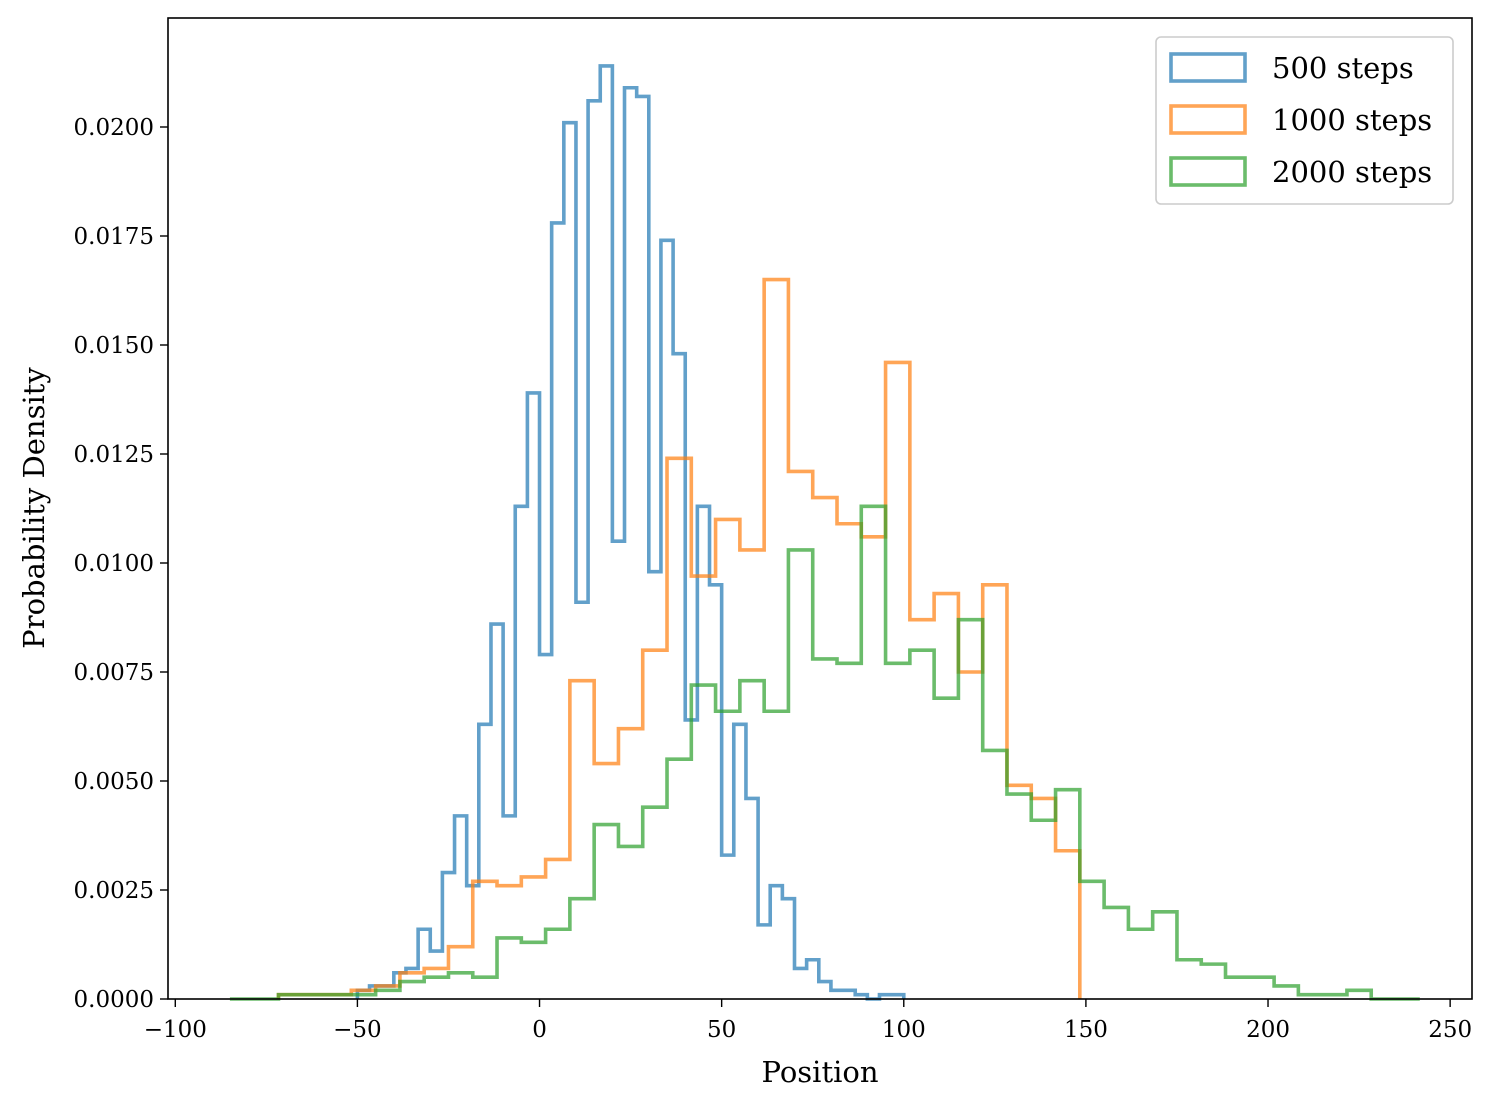 This screenshot has width=1491, height=1109. I want to click on y-tick-label: 0.0000, so click(114, 1000).